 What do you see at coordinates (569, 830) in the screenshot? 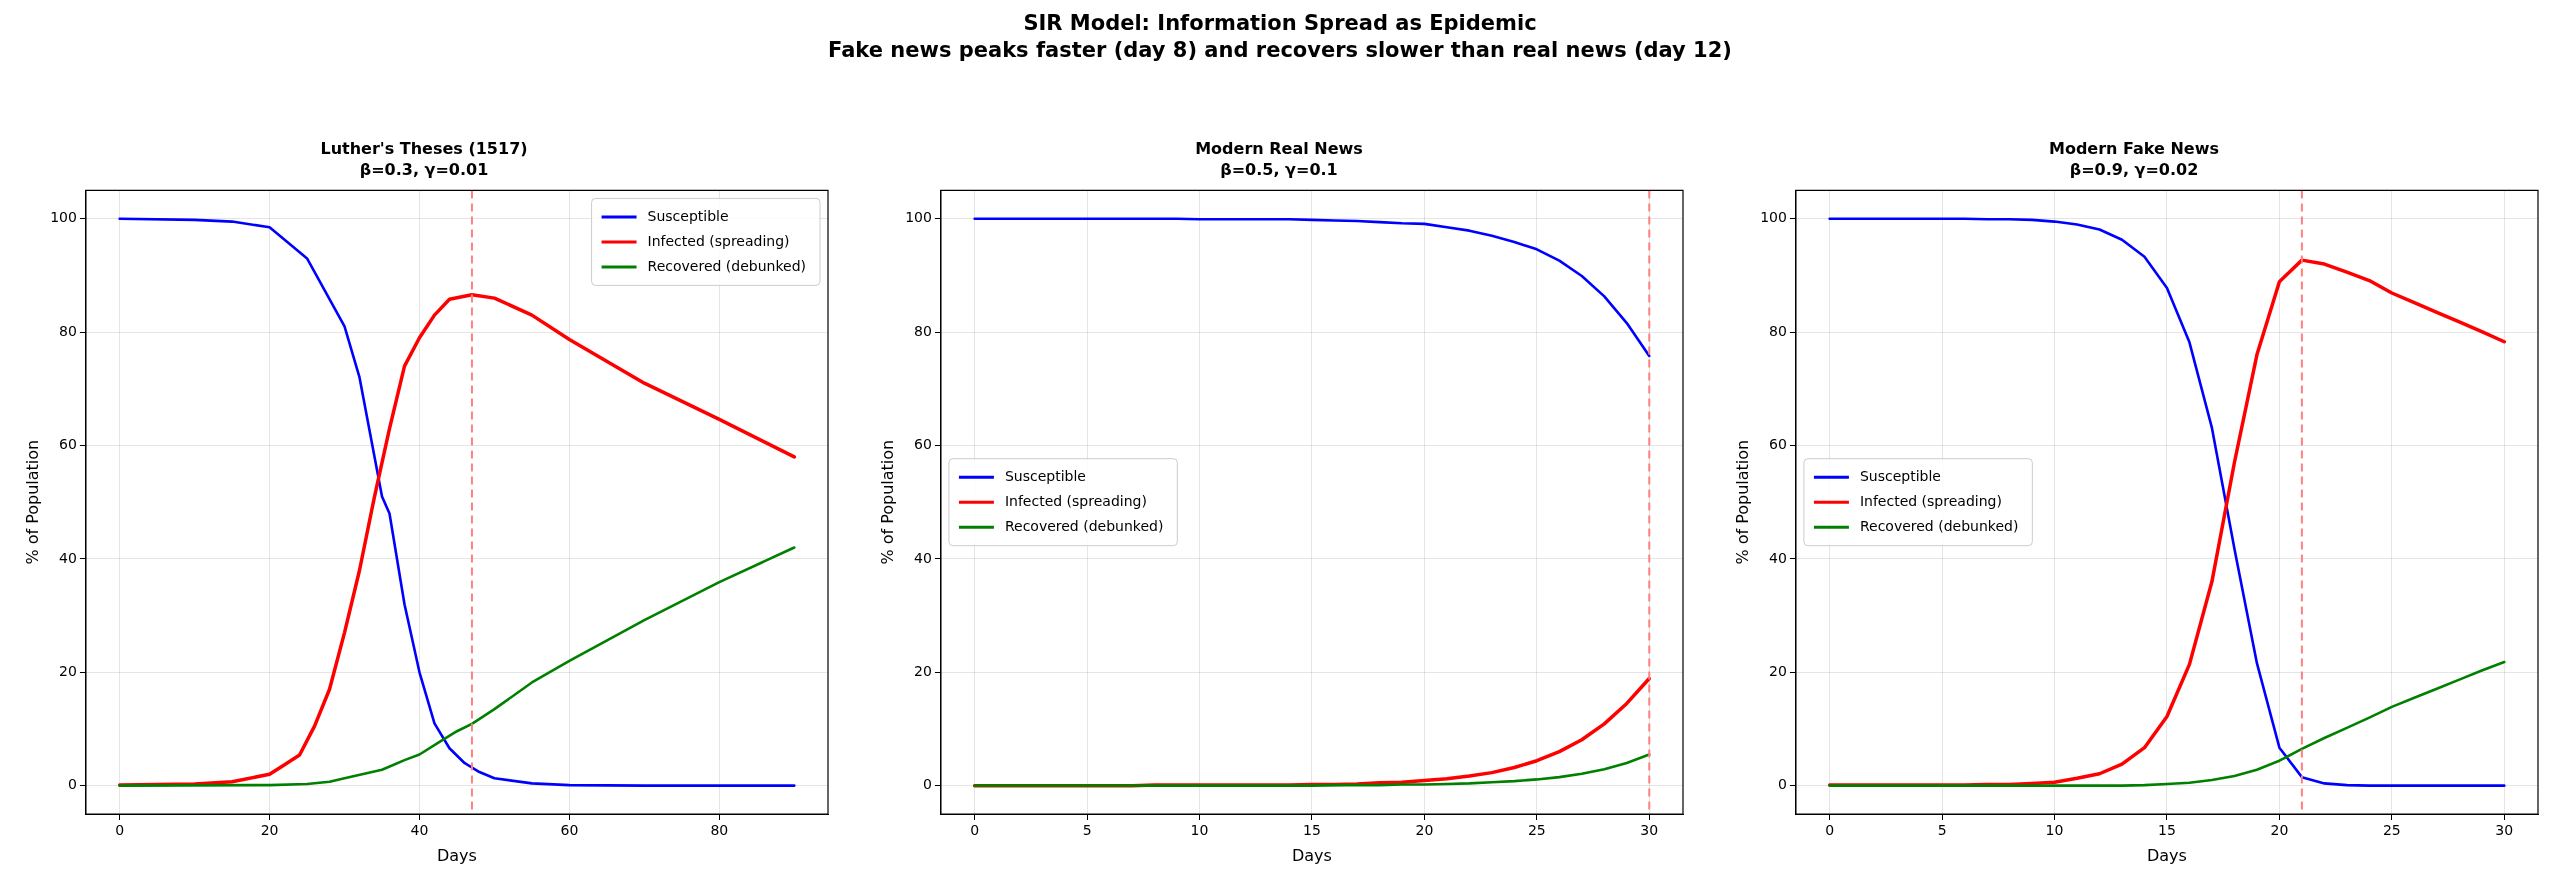
I see `x-tick-label: 60` at bounding box center [569, 830].